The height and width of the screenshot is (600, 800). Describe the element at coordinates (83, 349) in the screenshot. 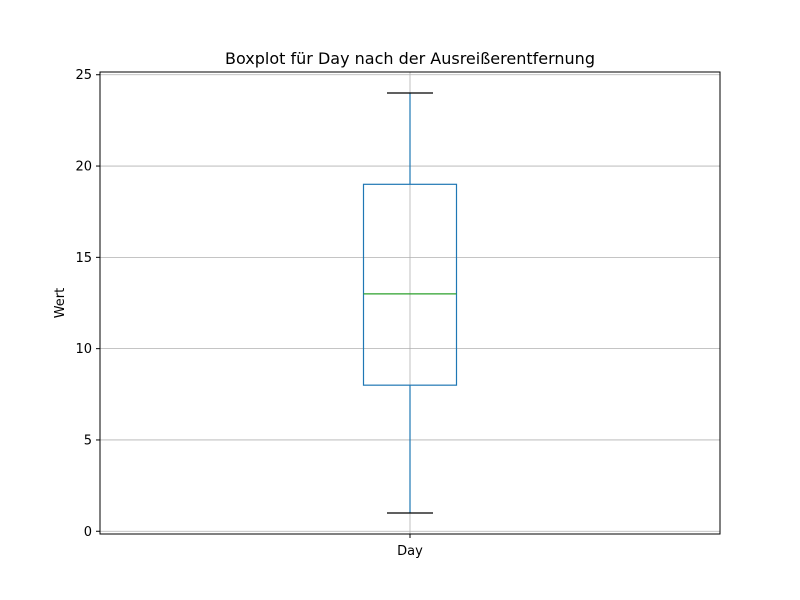

I see `y-tick-label: 10` at that location.